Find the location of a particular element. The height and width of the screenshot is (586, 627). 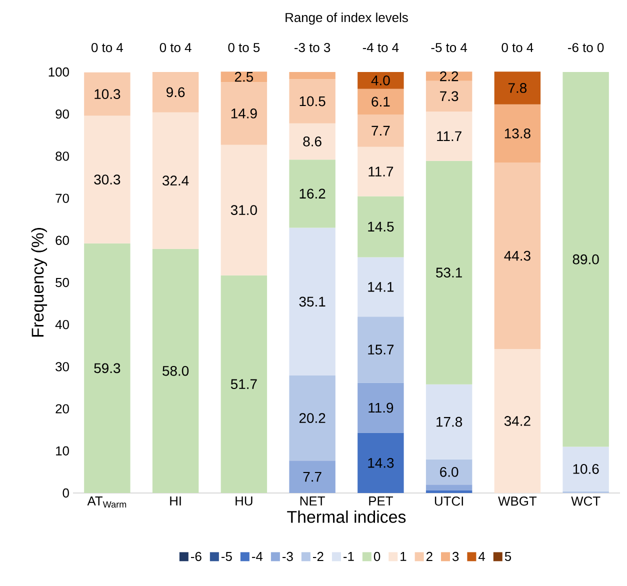

data-label: 10.3 is located at coordinates (107, 94).